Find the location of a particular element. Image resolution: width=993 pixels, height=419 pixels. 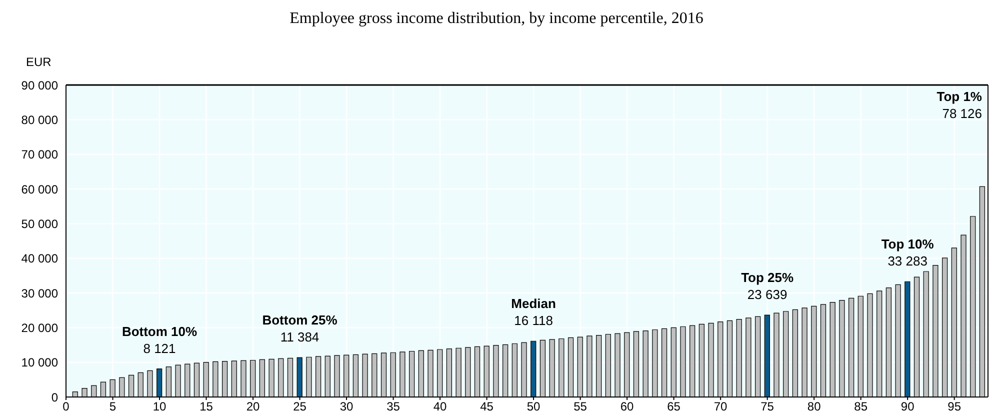

x-tick-label: 50 is located at coordinates (533, 407).